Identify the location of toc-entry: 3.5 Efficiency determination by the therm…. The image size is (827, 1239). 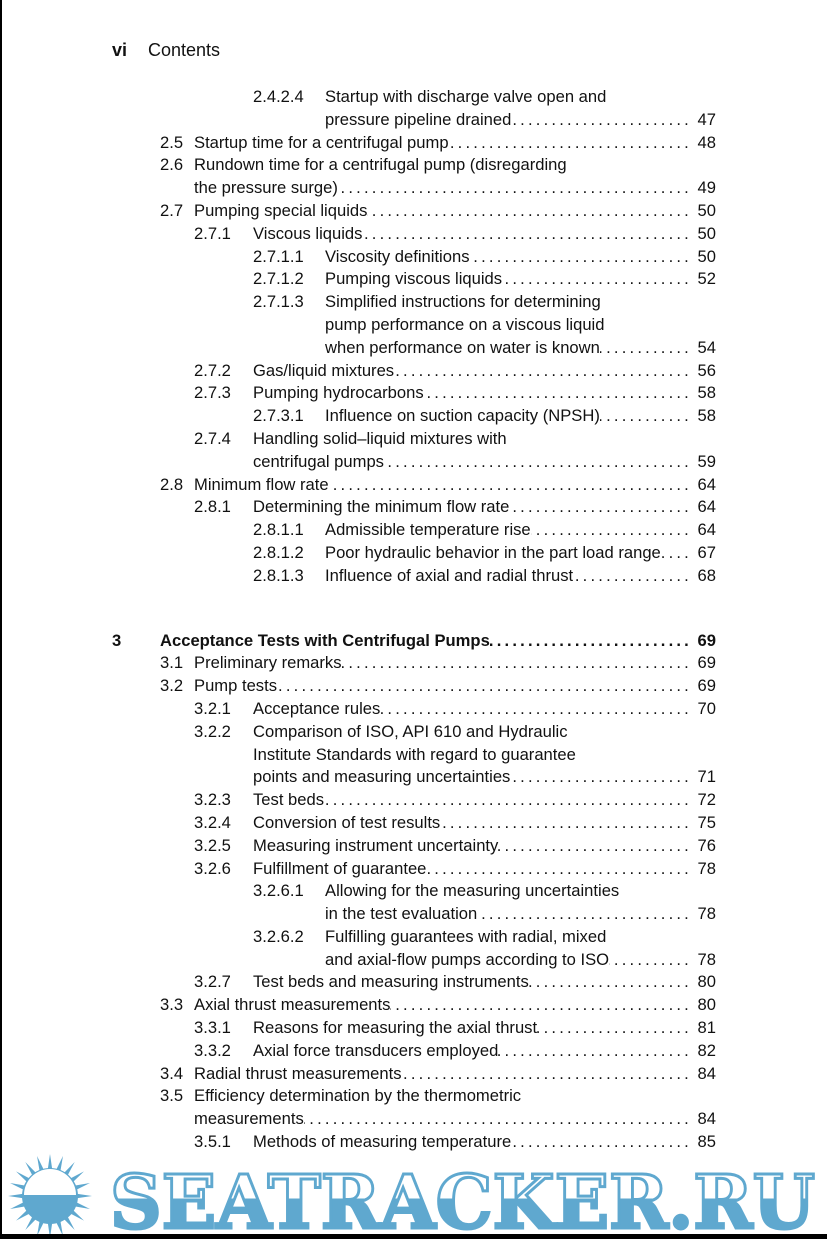
(413, 1096).